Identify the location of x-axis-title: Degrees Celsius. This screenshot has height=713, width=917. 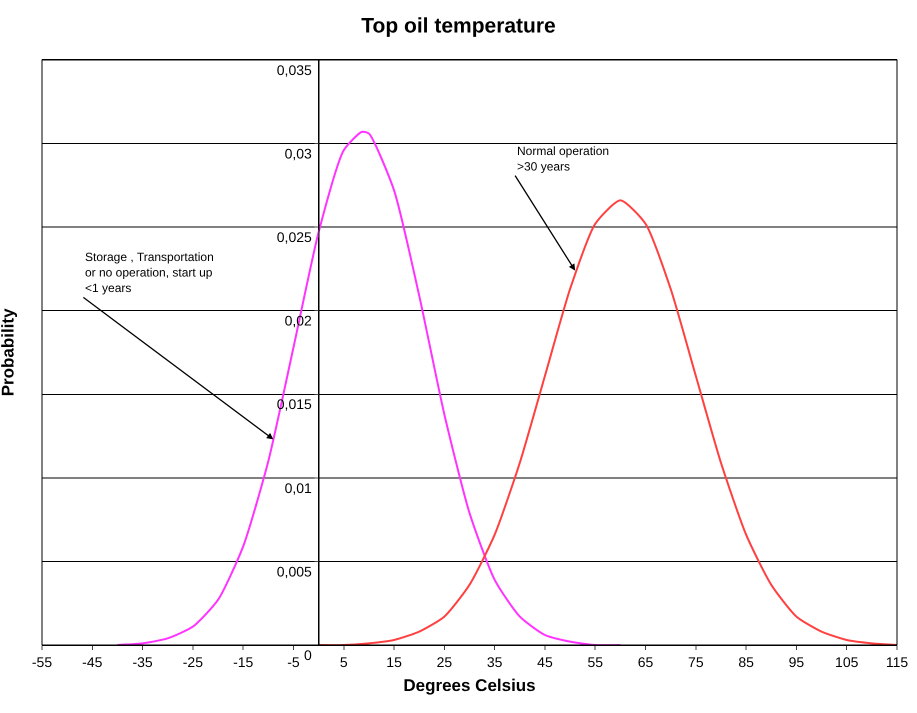
(469, 686).